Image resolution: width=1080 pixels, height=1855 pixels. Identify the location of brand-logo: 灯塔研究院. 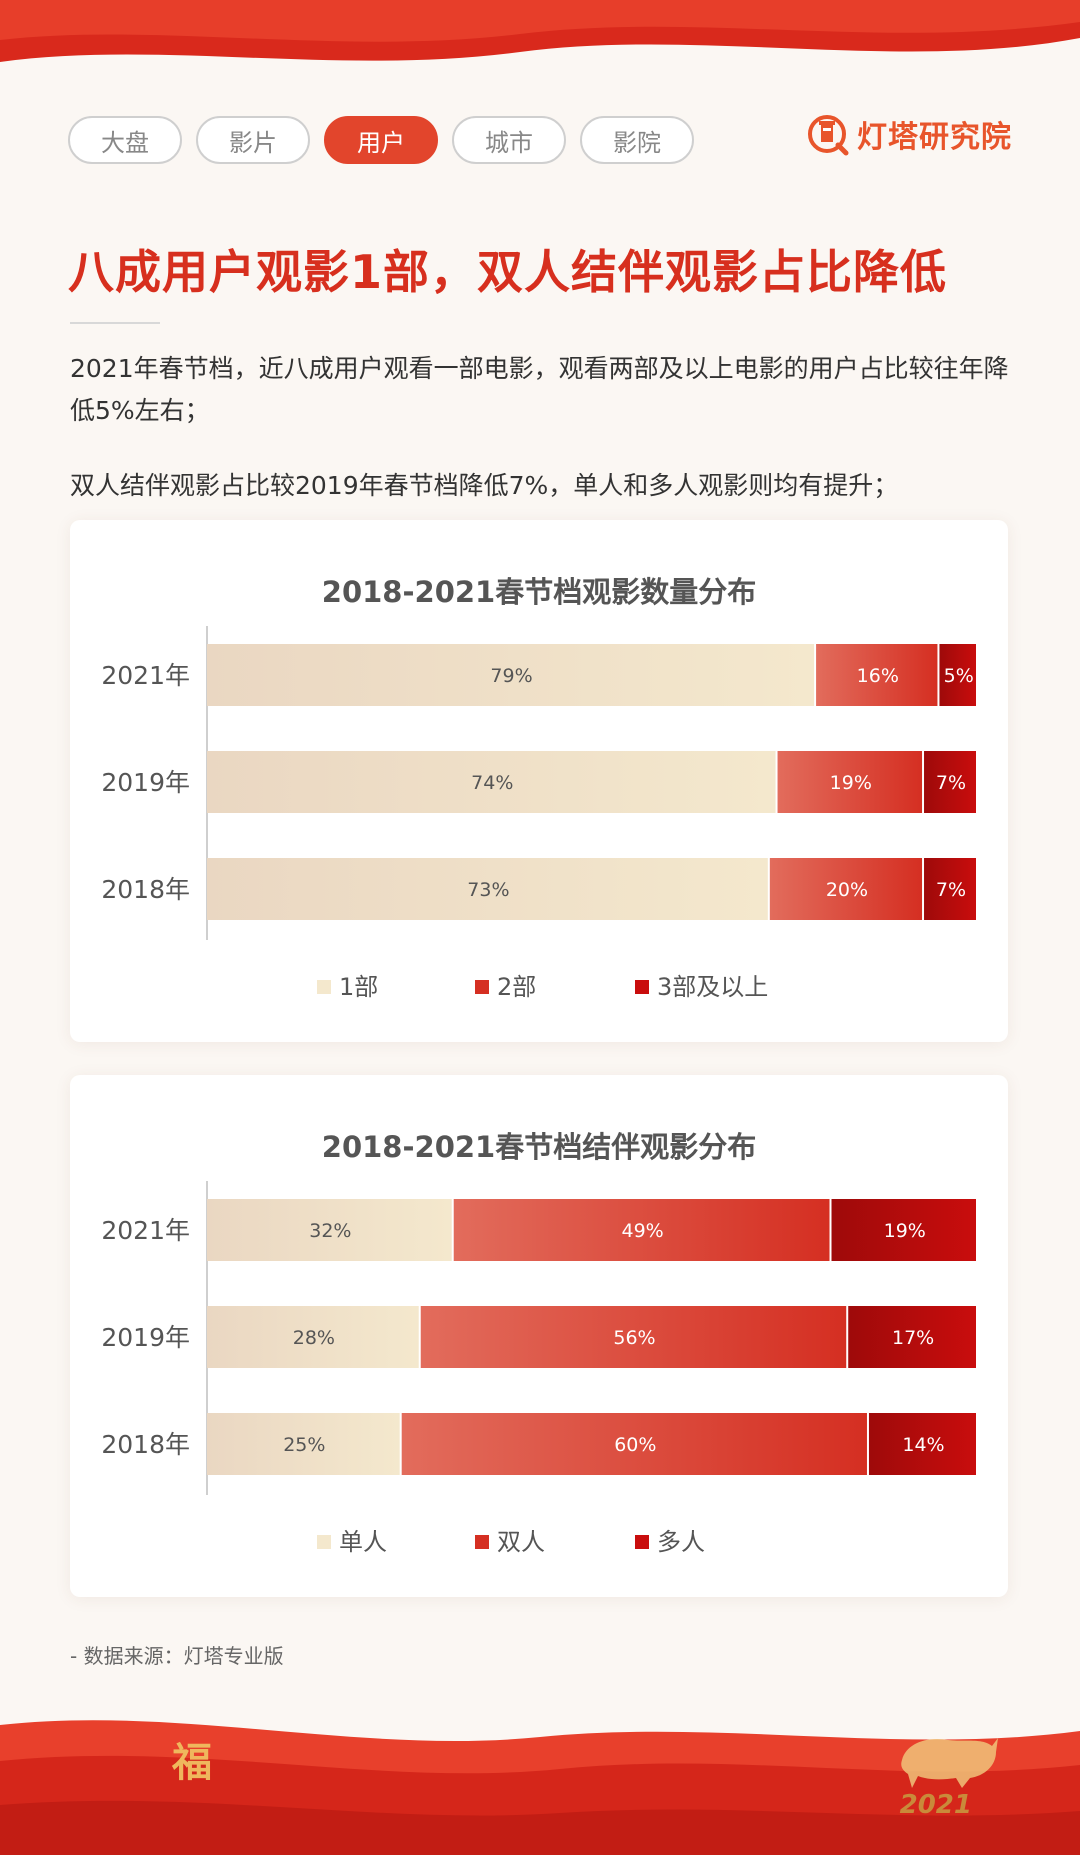
(908, 134).